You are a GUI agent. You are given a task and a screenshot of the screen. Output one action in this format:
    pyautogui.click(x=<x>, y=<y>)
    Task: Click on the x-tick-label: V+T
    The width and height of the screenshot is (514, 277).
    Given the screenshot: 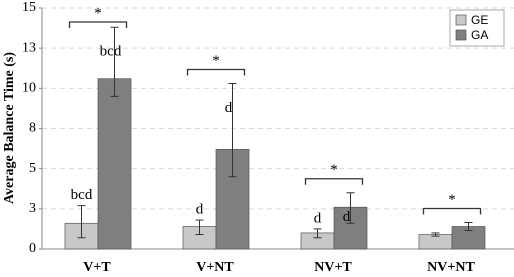 What is the action you would take?
    pyautogui.click(x=97, y=267)
    